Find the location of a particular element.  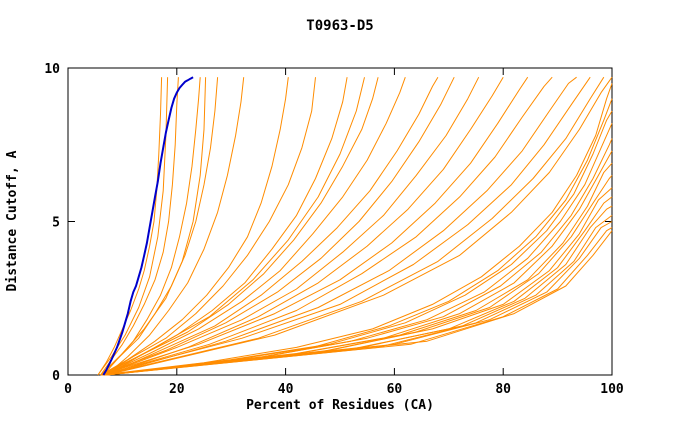

x-tick-label: 20 is located at coordinates (177, 389).